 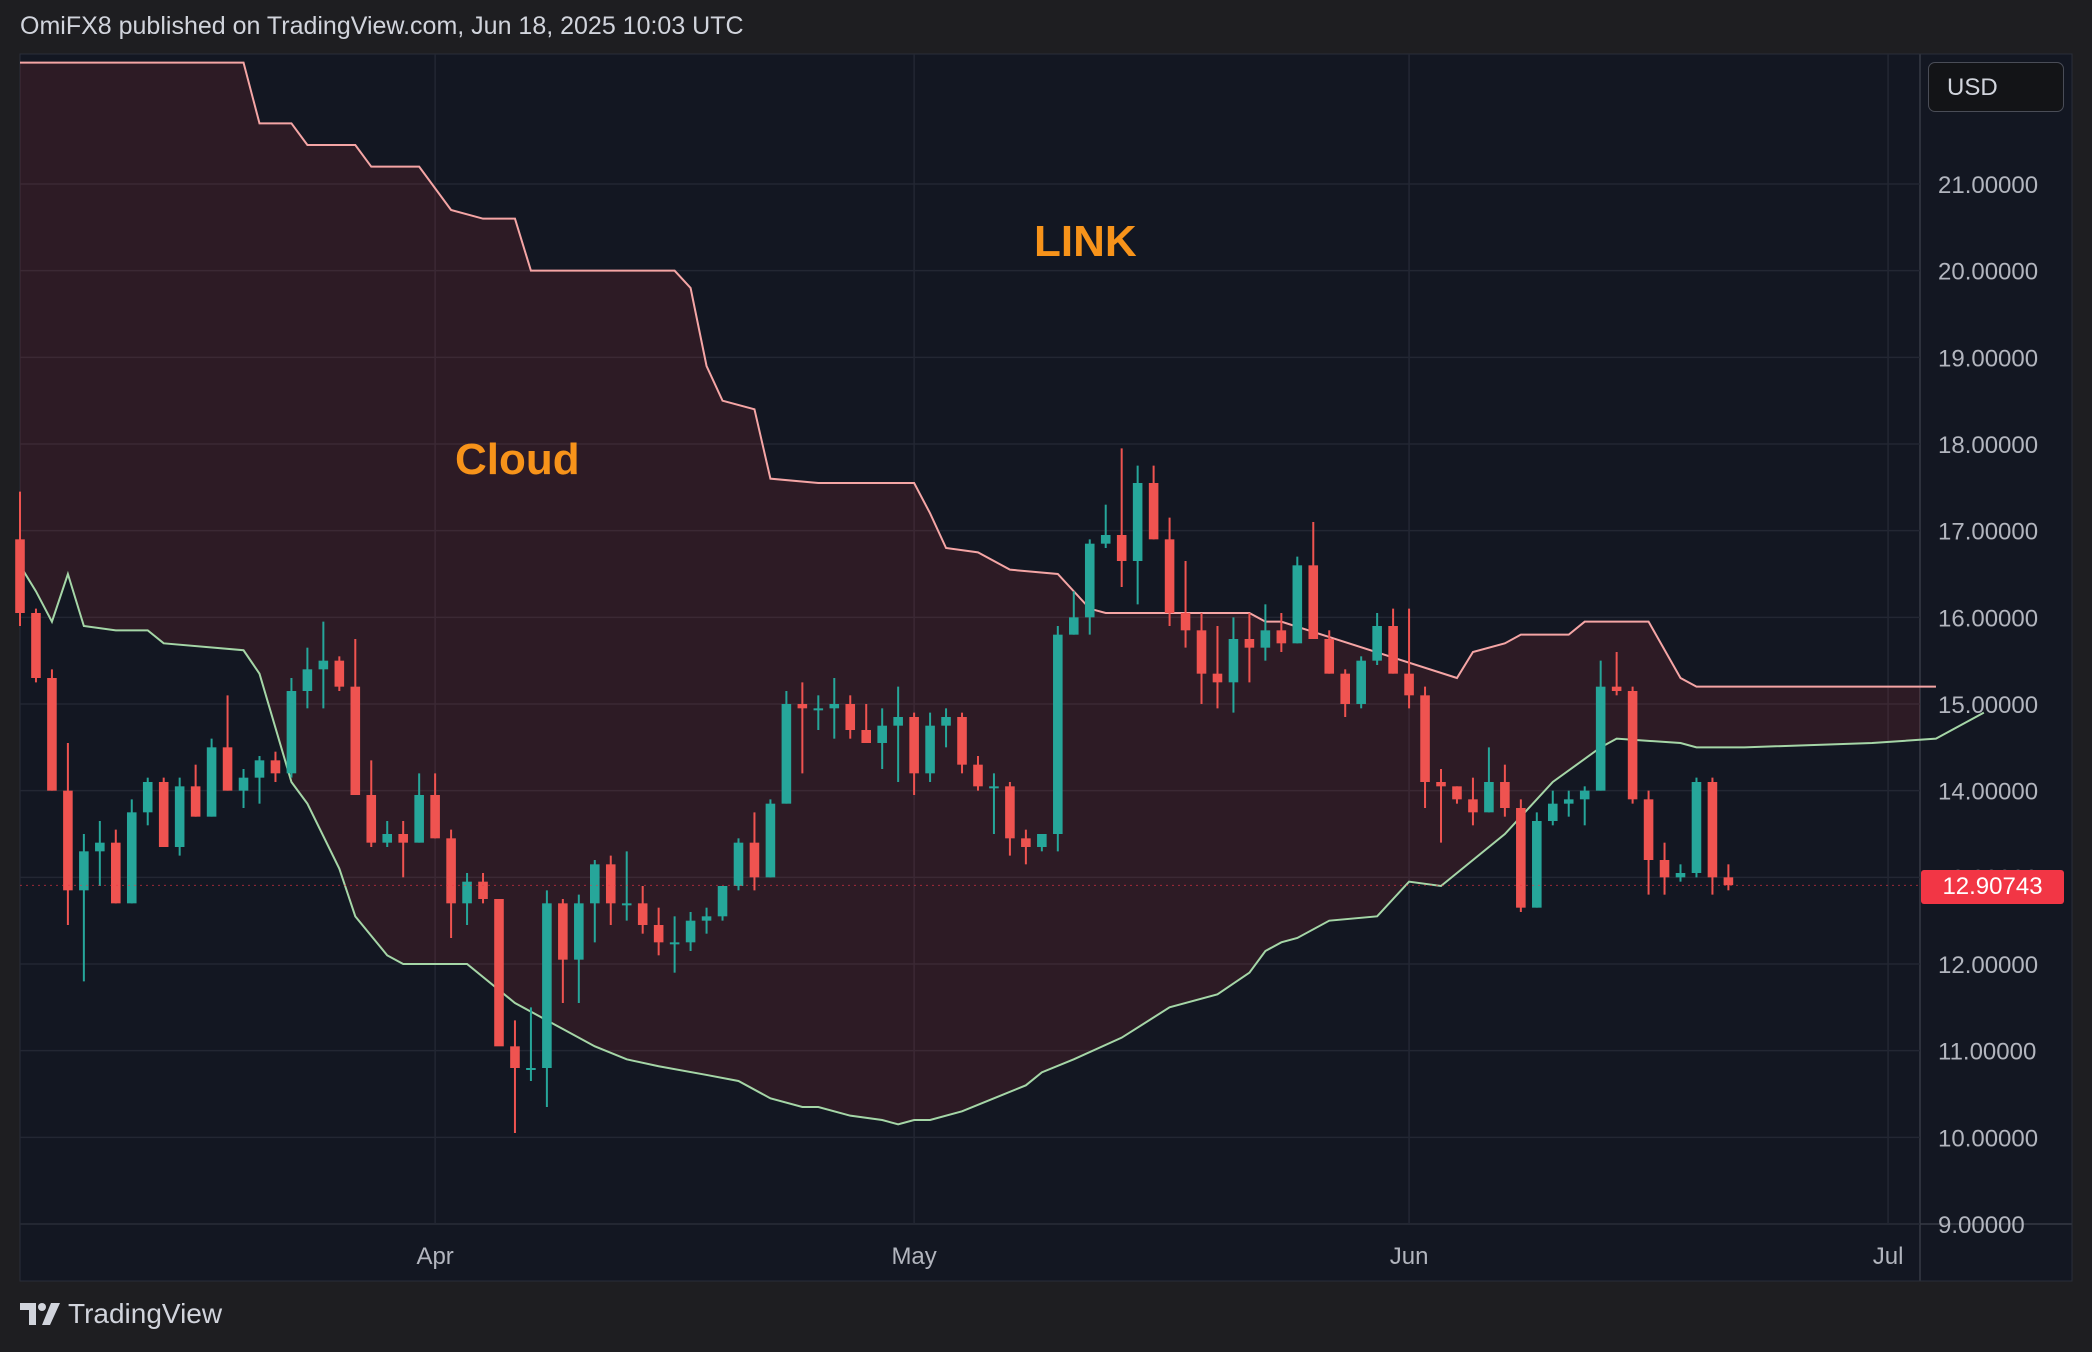 What do you see at coordinates (1988, 358) in the screenshot?
I see `y-tick-label: 19.00000` at bounding box center [1988, 358].